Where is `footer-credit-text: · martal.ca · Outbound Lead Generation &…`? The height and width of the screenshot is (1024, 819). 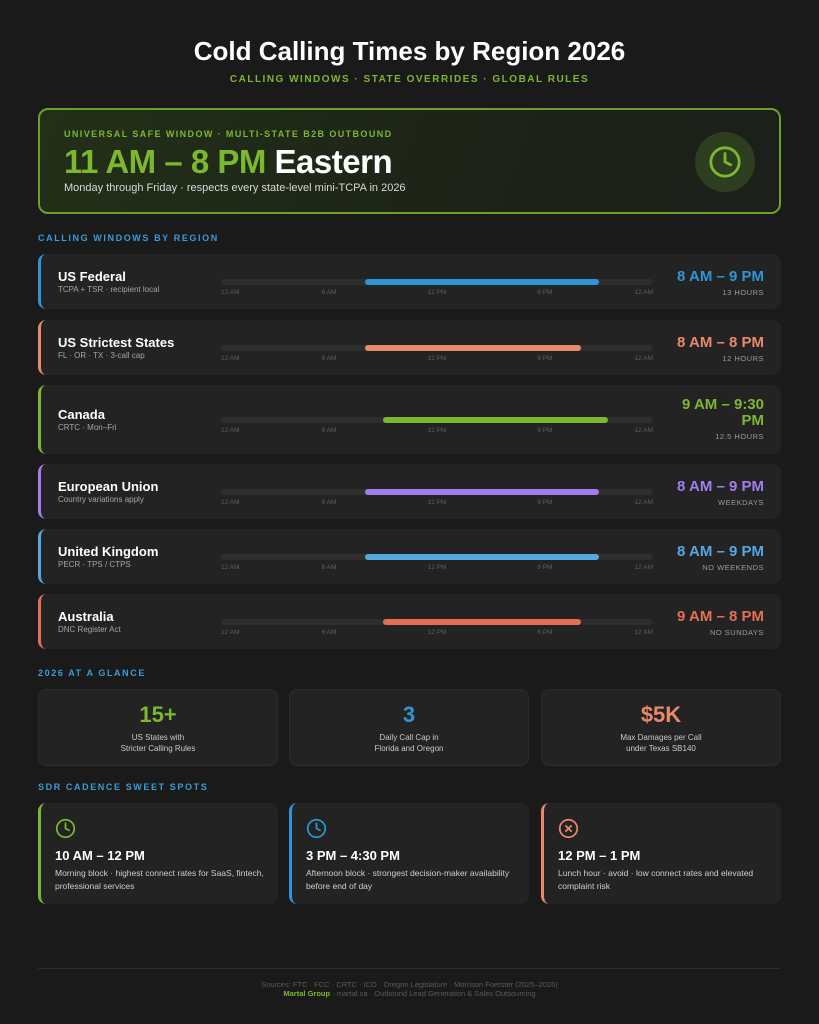
footer-credit-text: · martal.ca · Outbound Lead Generation &… is located at coordinates (433, 993).